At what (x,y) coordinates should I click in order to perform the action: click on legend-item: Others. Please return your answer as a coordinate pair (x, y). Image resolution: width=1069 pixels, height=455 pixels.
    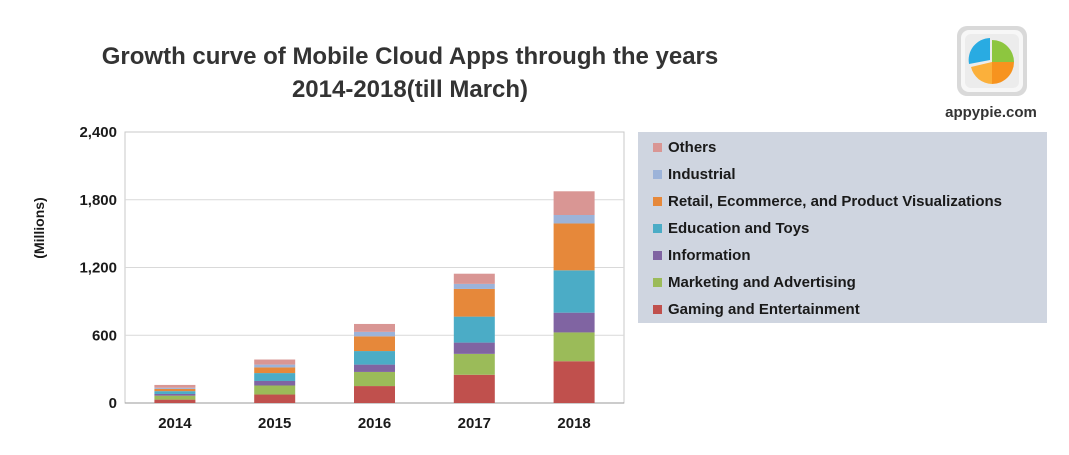
    Looking at the image, I should click on (684, 147).